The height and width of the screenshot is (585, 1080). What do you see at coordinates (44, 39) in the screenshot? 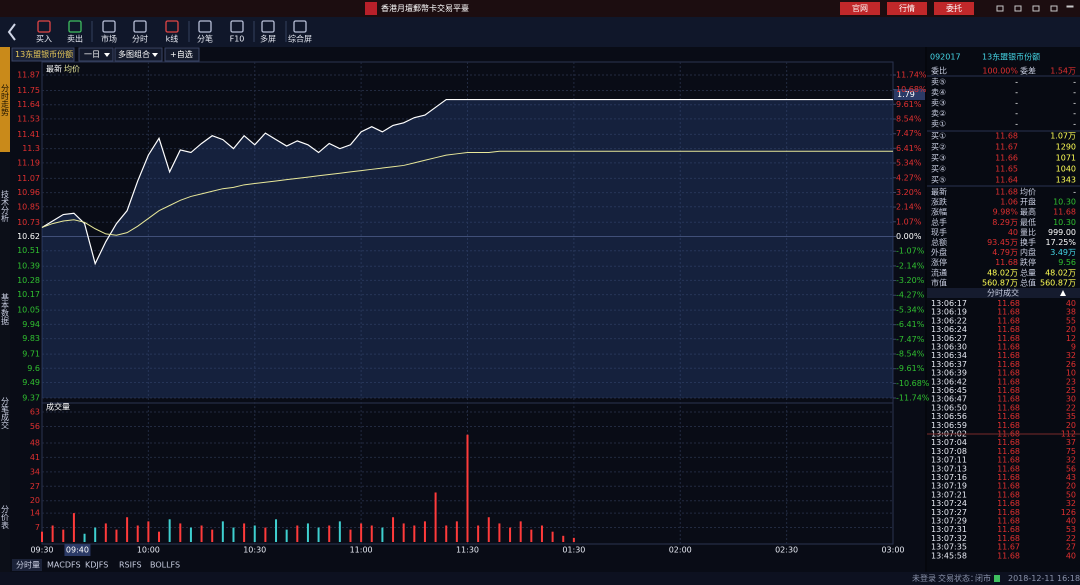
I see `toolbar-label: 买入` at bounding box center [44, 39].